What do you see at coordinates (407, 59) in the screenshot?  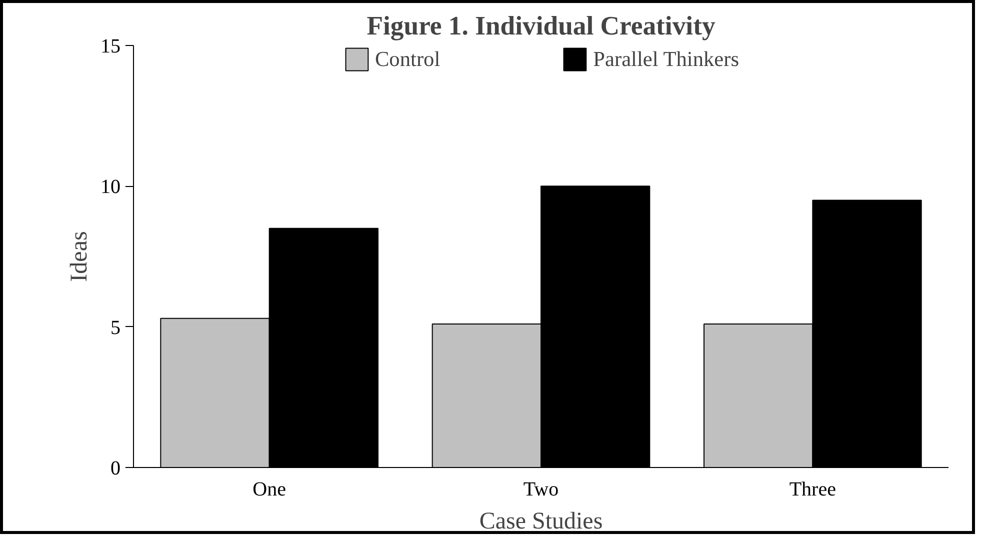 I see `legend-label: Control` at bounding box center [407, 59].